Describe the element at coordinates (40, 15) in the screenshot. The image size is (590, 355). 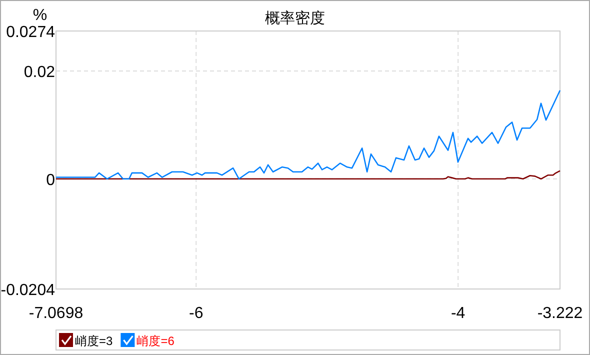
I see `y-axis-title: %` at that location.